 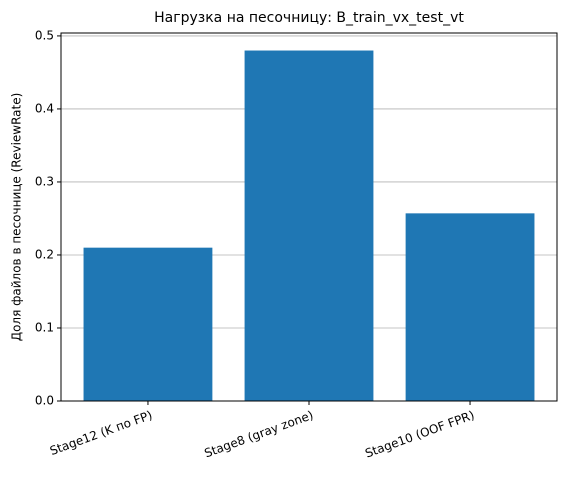 I want to click on y-tick-label: 0.3, so click(x=44, y=181).